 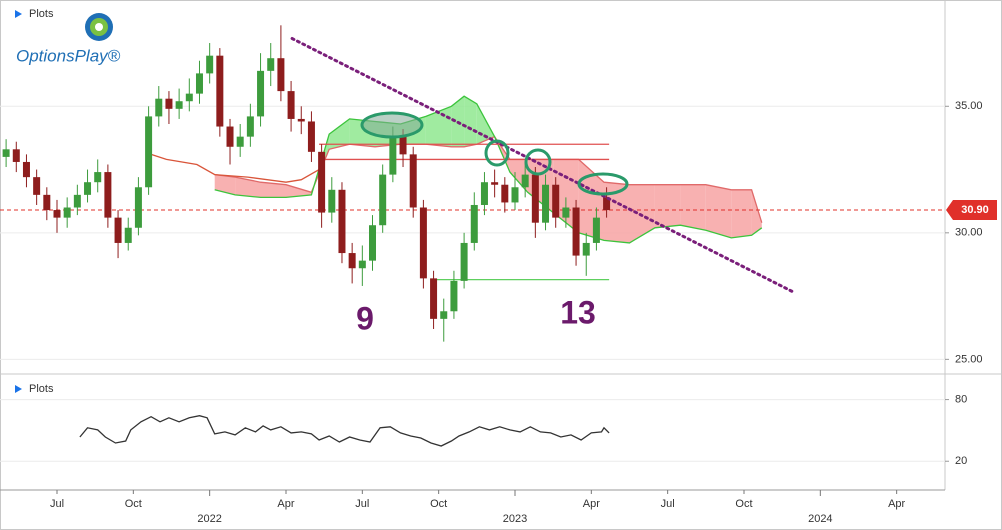 I want to click on price-tag, so click(x=971, y=210).